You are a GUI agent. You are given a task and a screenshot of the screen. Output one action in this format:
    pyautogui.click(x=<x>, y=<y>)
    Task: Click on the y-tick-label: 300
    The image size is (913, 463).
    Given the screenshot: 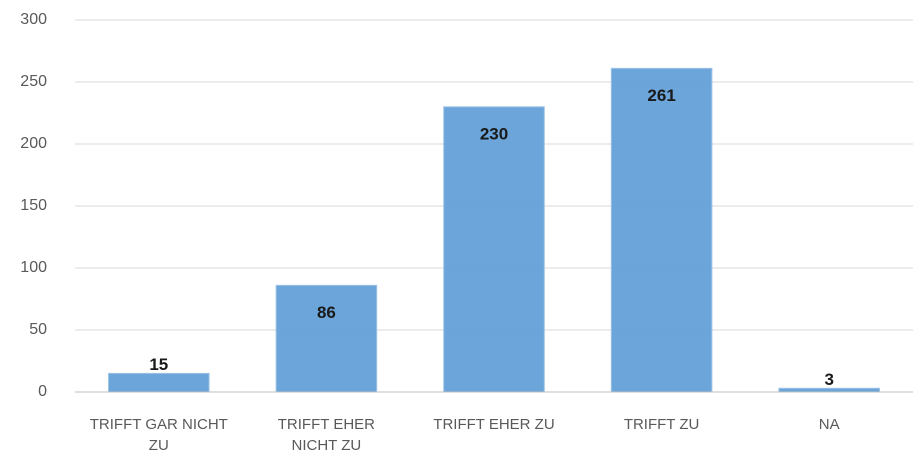 What is the action you would take?
    pyautogui.click(x=33, y=19)
    